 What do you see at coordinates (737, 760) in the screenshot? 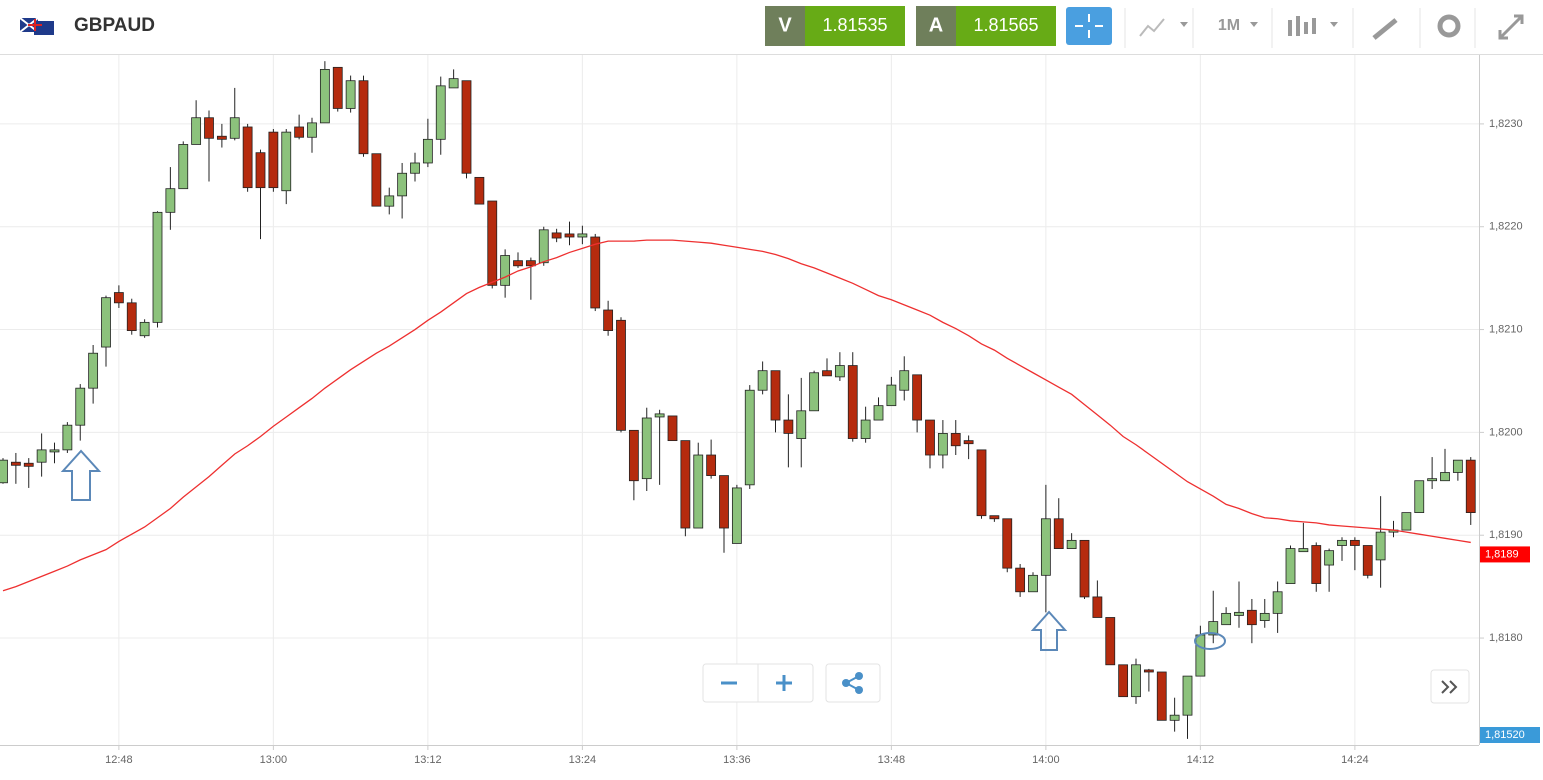
I see `x-tick-label: 13:36` at bounding box center [737, 760].